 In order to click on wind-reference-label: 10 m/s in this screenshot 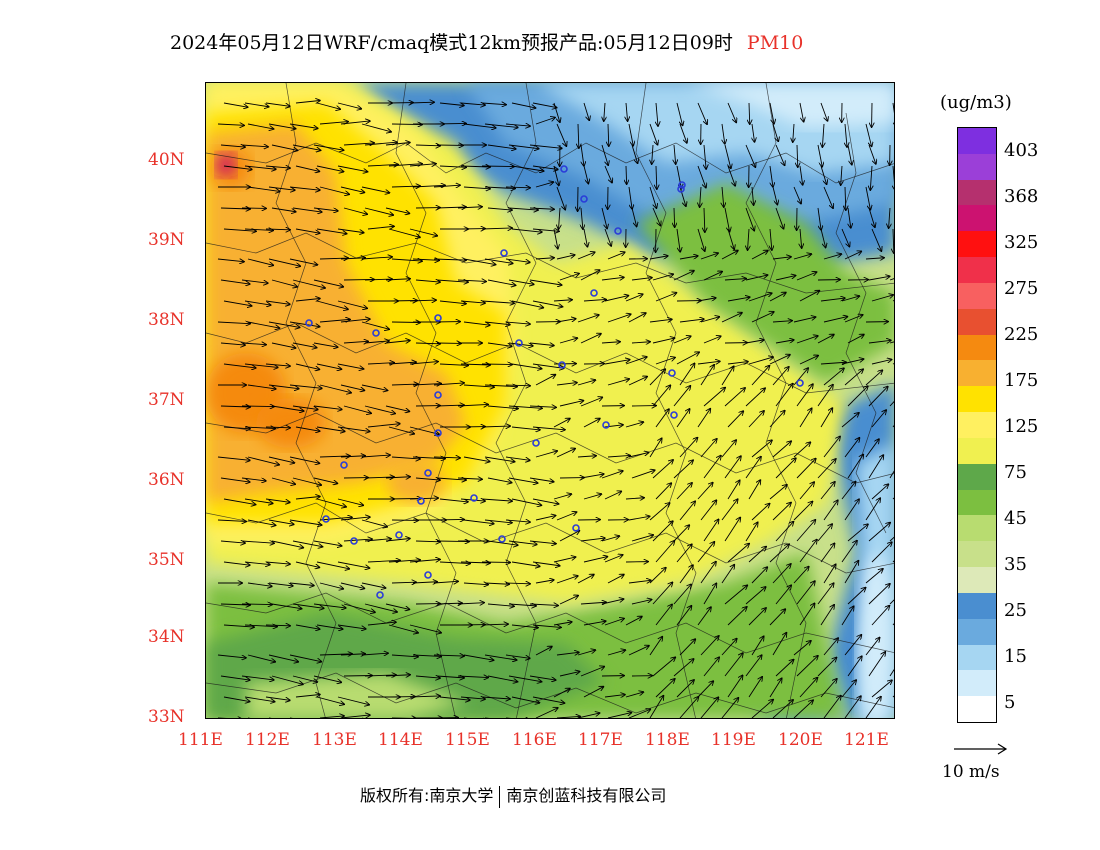, I will do `click(971, 772)`.